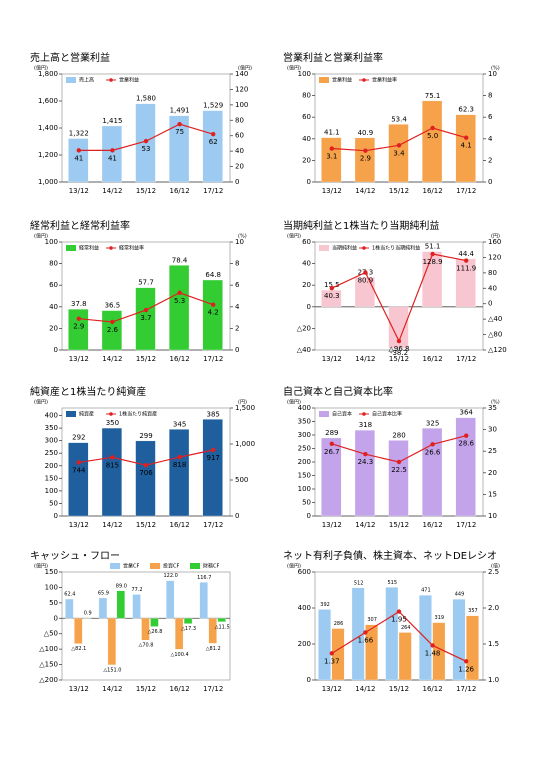 This screenshot has height=768, width=543. I want to click on legend-label: 当期純利益, so click(344, 248).